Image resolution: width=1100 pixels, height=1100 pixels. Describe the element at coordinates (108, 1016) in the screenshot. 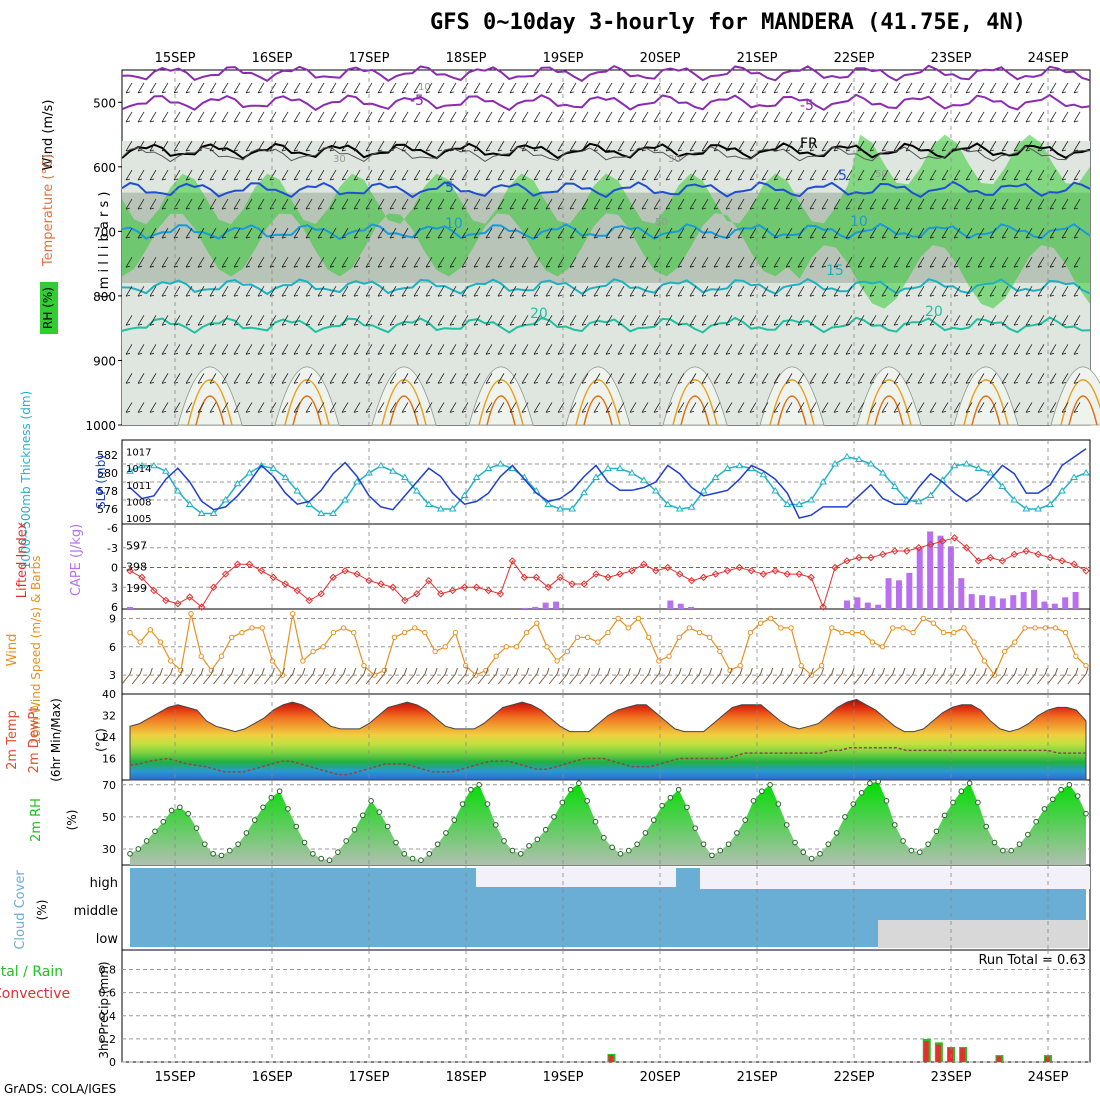

I see `precip-tick-label: 0.4` at that location.